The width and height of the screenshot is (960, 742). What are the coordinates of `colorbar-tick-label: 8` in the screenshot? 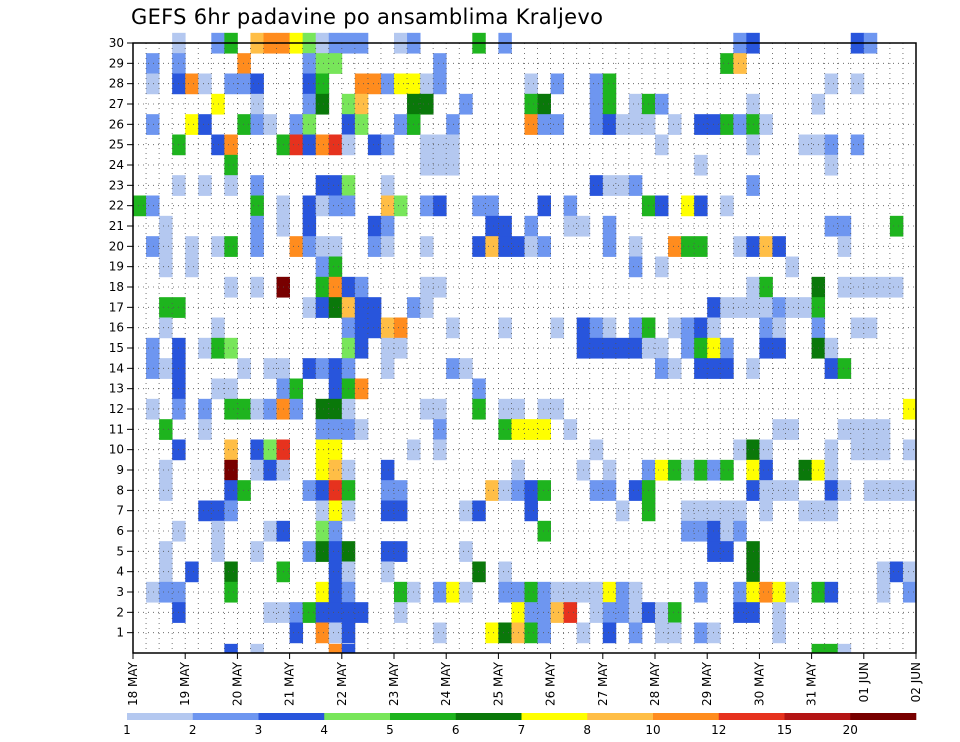 It's located at (587, 730).